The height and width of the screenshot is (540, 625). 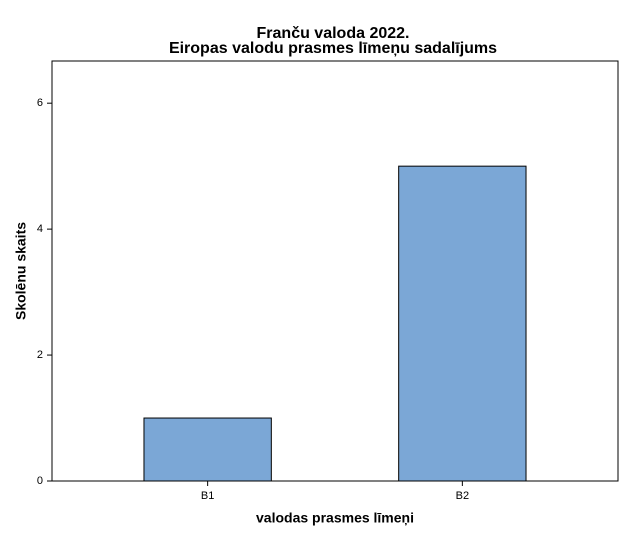 What do you see at coordinates (40, 481) in the screenshot?
I see `y-tick-label: 0` at bounding box center [40, 481].